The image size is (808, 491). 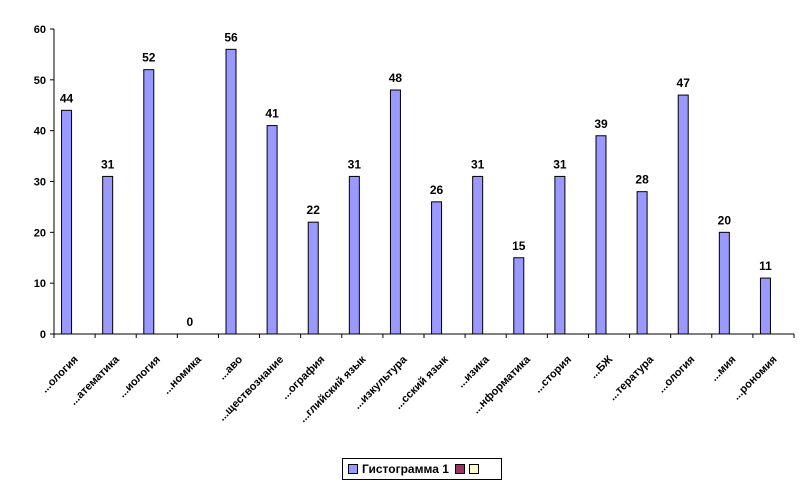 What do you see at coordinates (396, 78) in the screenshot?
I see `data-label: 48` at bounding box center [396, 78].